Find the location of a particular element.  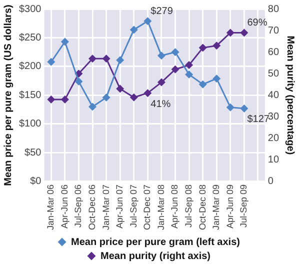

y2-tick-label: 0 is located at coordinates (271, 182).